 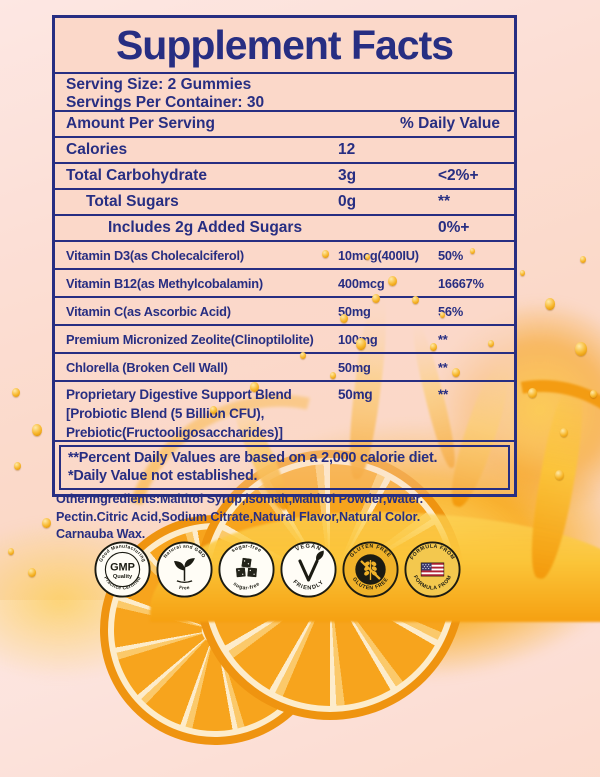 What do you see at coordinates (174, 432) in the screenshot?
I see `blend-line: Prebiotic(Fructooligosaccharides)]` at bounding box center [174, 432].